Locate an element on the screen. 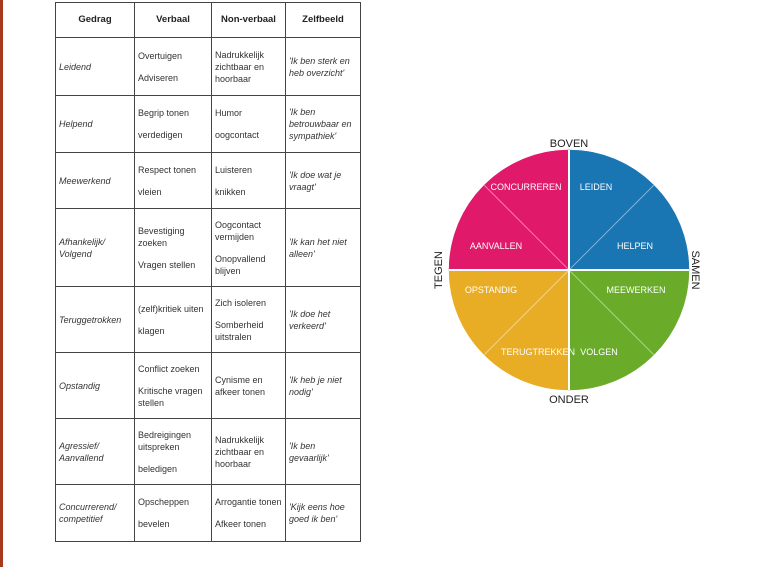  cell-text: Afkeer tonen is located at coordinates (241, 524).